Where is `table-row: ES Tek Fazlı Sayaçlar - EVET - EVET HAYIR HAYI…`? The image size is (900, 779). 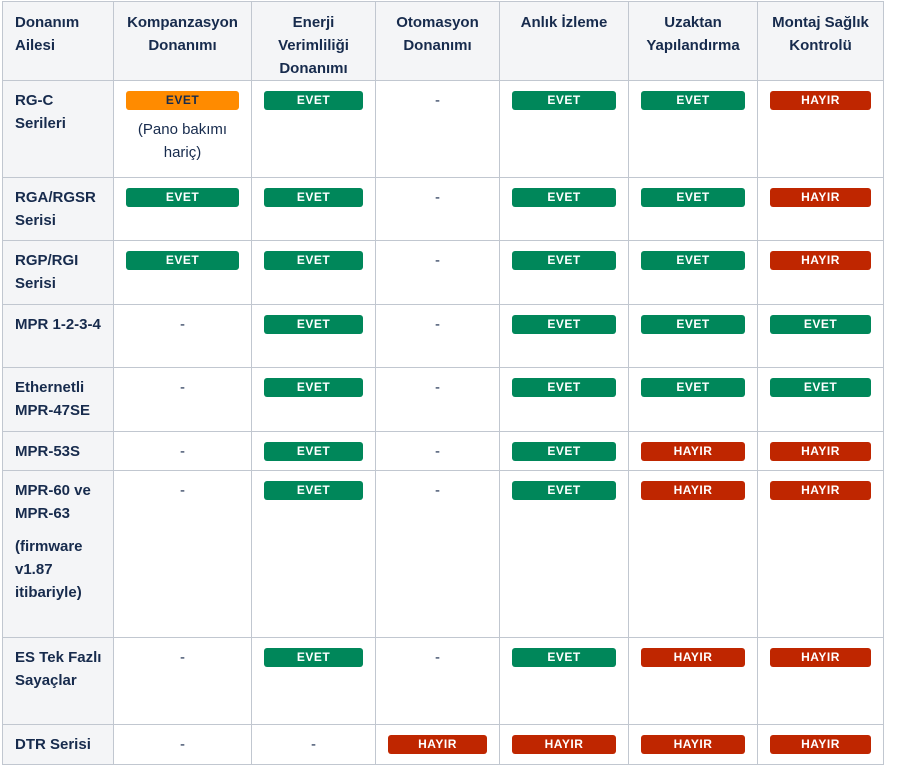
table-row: ES Tek Fazlı Sayaçlar - EVET - EVET HAYIR HAYI… is located at coordinates (443, 681).